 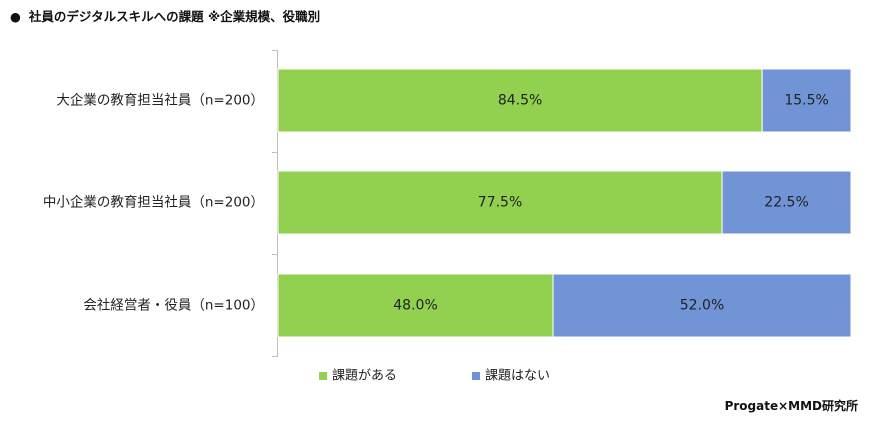 What do you see at coordinates (517, 376) in the screenshot?
I see `legend-label: 課題はない` at bounding box center [517, 376].